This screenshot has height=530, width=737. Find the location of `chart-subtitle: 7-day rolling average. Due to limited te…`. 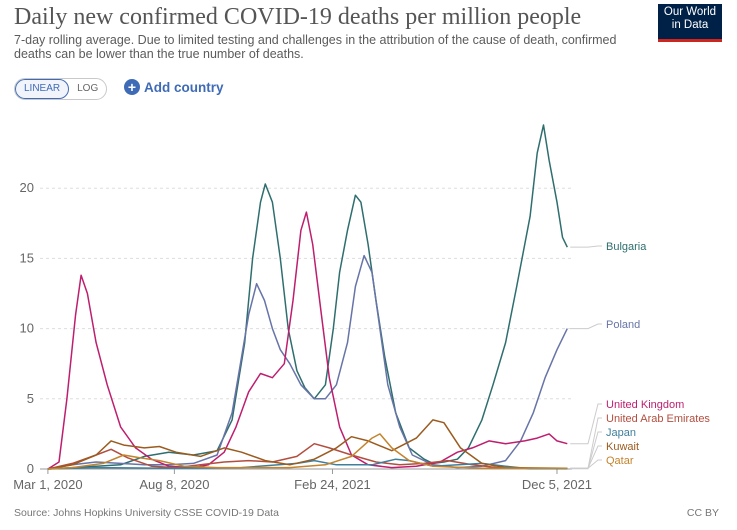

chart-subtitle: 7-day rolling average. Due to limited te… is located at coordinates (315, 47).